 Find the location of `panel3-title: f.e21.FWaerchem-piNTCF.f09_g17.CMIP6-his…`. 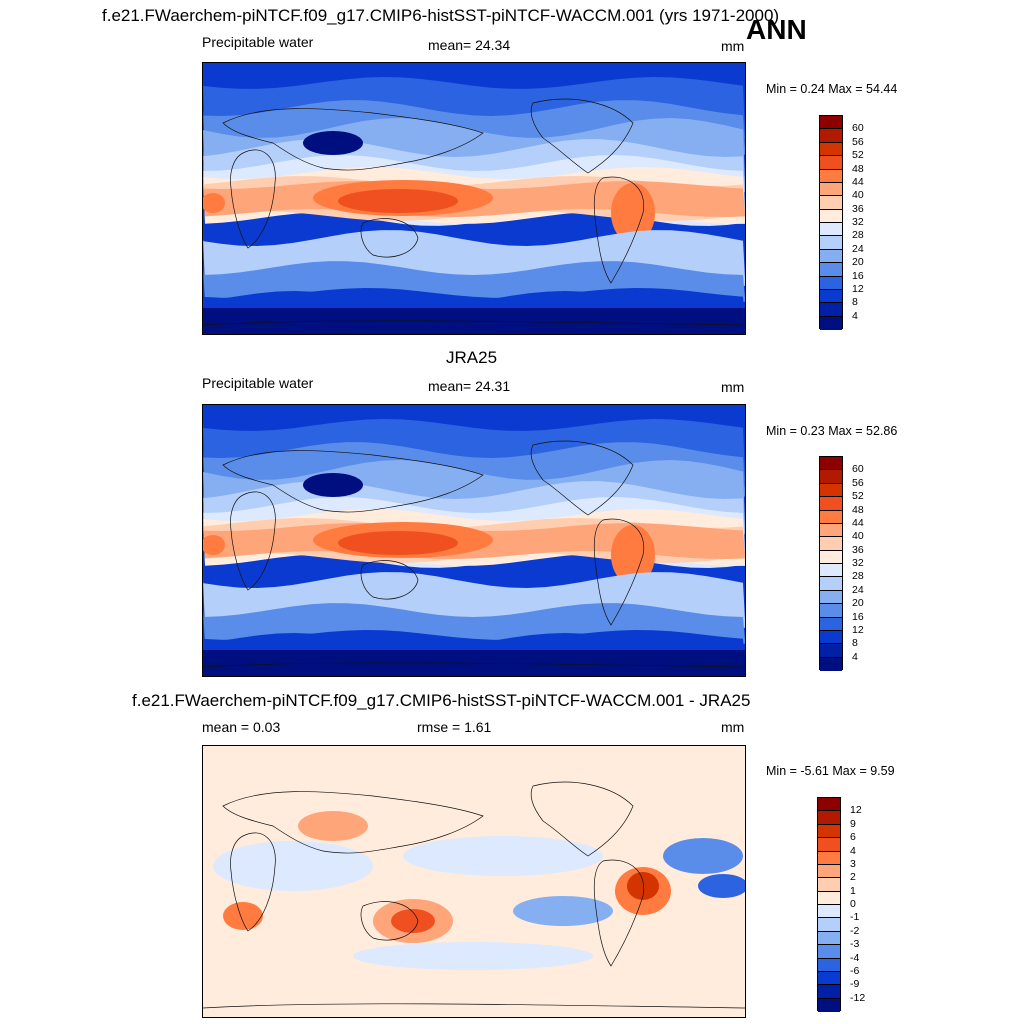

panel3-title: f.e21.FWaerchem-piNTCF.f09_g17.CMIP6-his… is located at coordinates (441, 700).